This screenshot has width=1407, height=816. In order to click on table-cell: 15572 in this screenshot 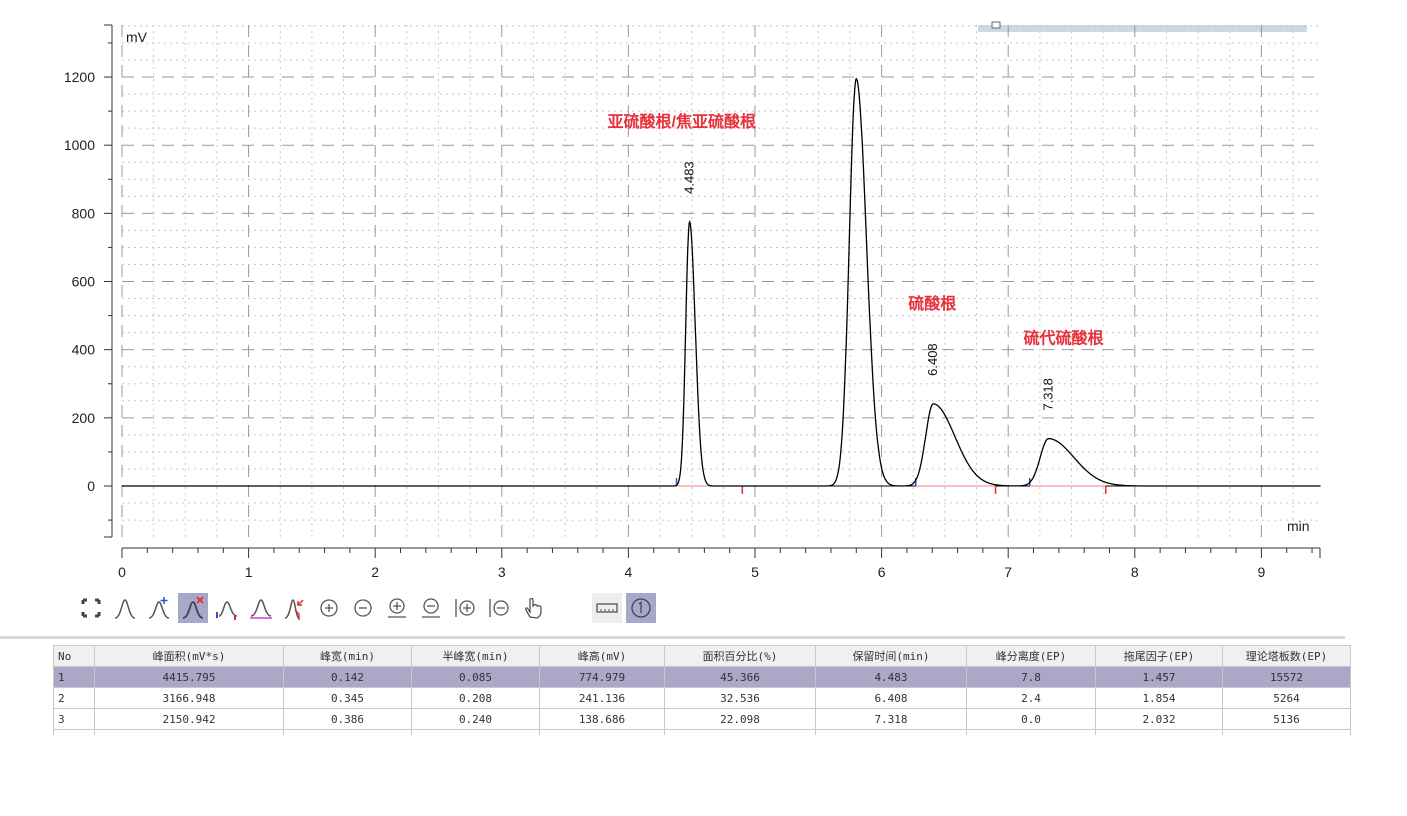, I will do `click(1286, 677)`.